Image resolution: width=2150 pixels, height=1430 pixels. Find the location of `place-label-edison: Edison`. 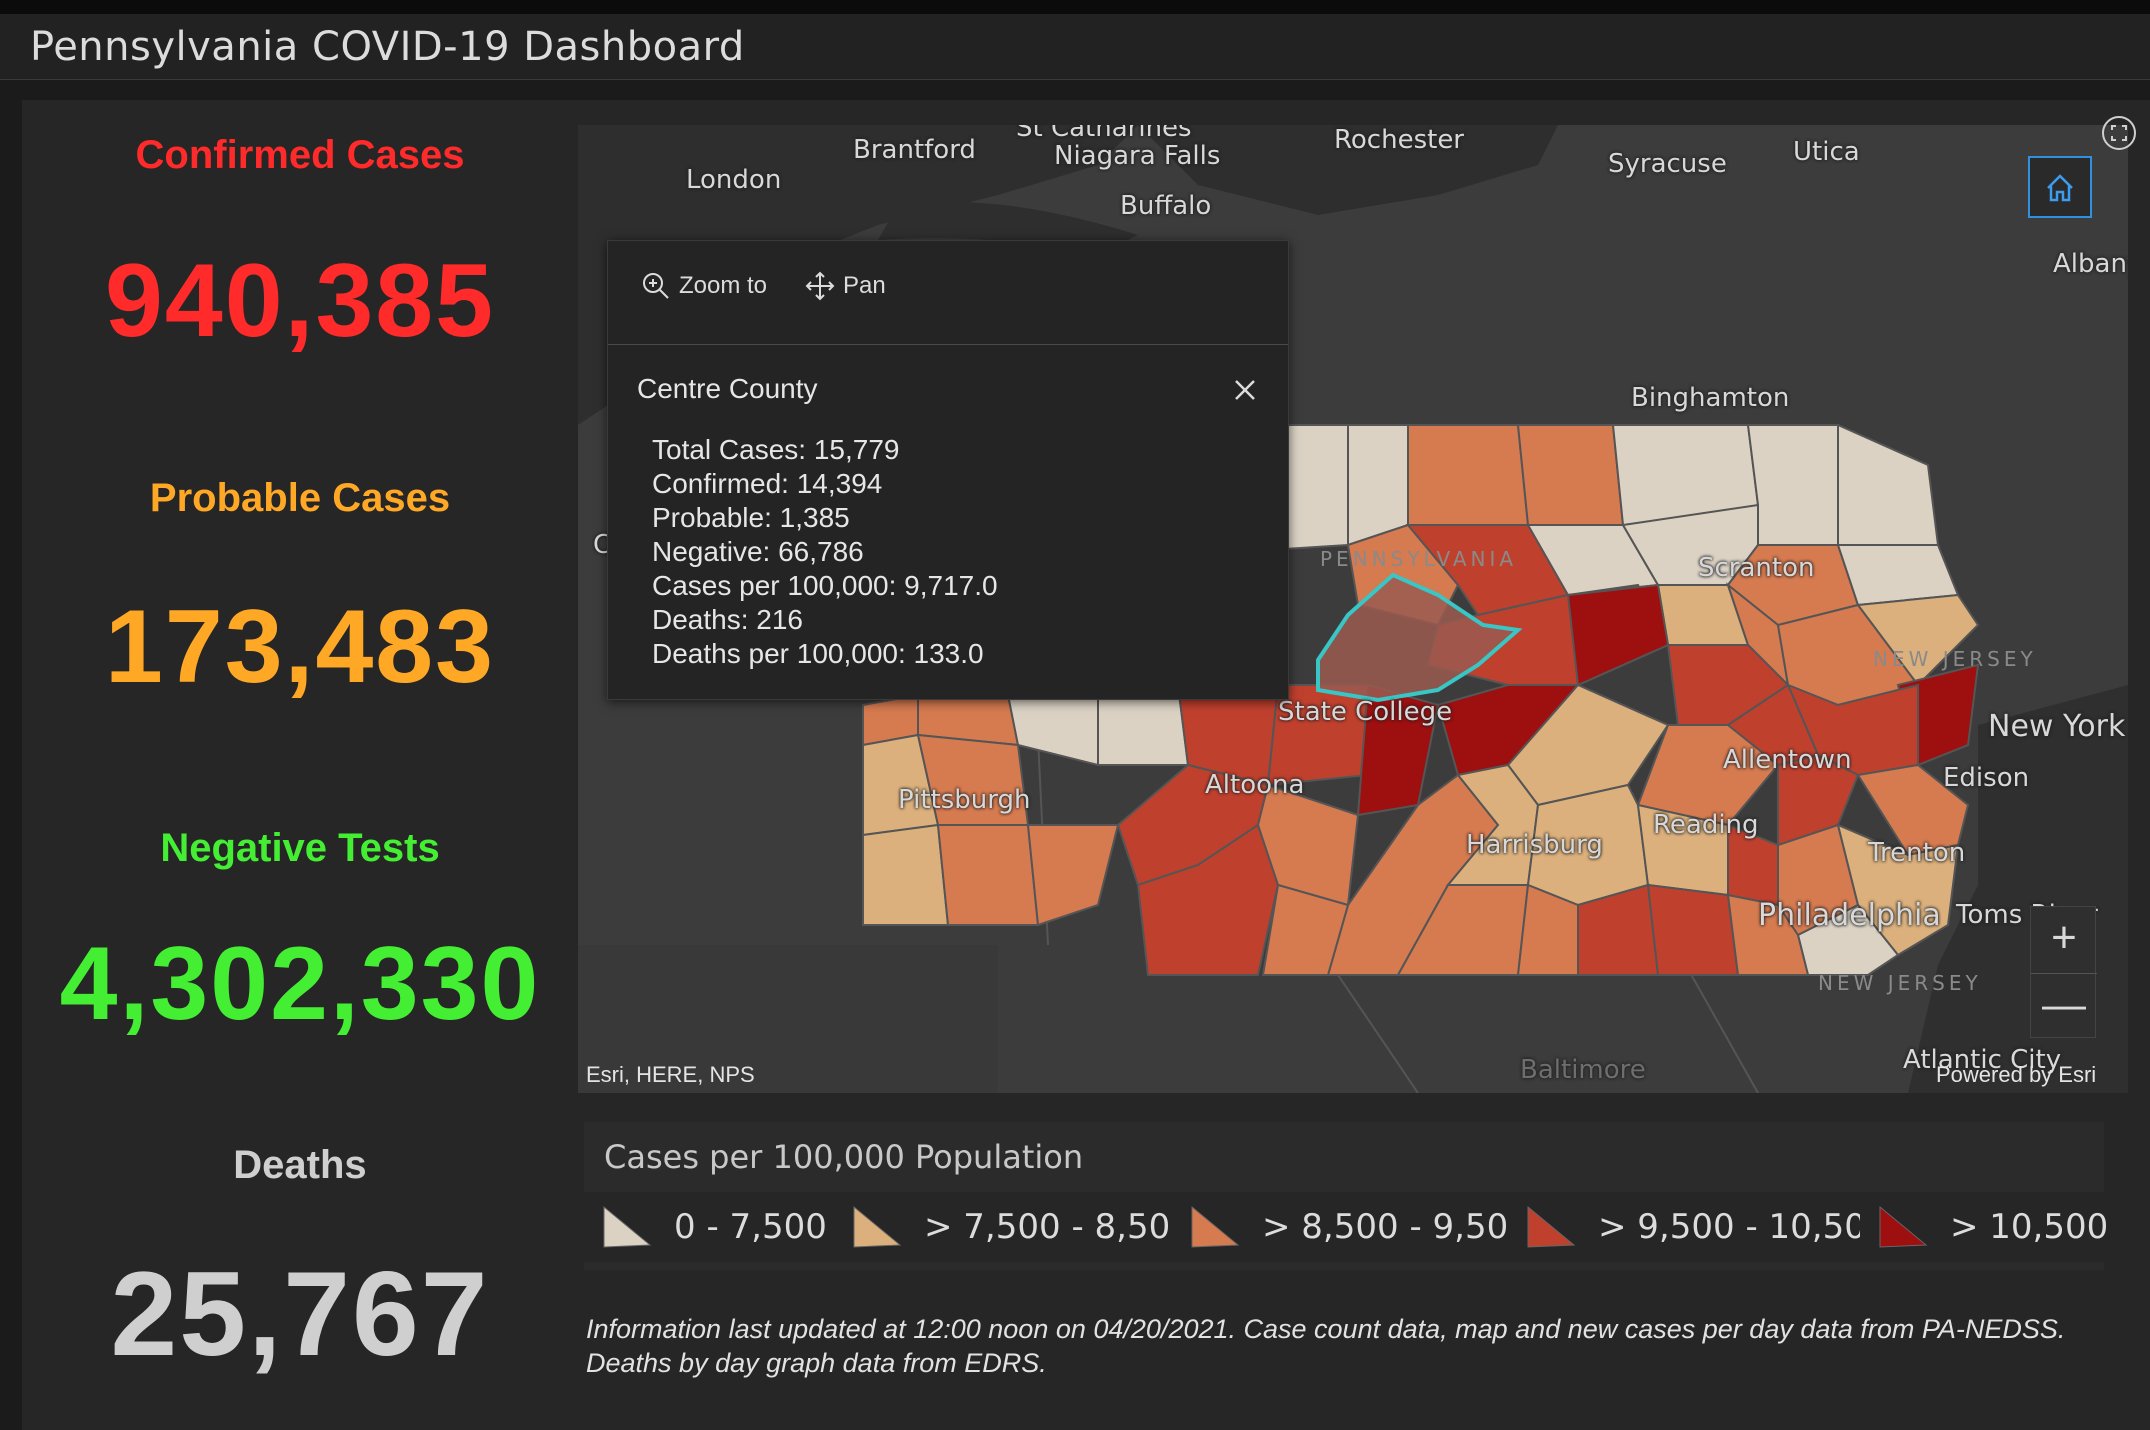

place-label-edison: Edison is located at coordinates (1986, 778).